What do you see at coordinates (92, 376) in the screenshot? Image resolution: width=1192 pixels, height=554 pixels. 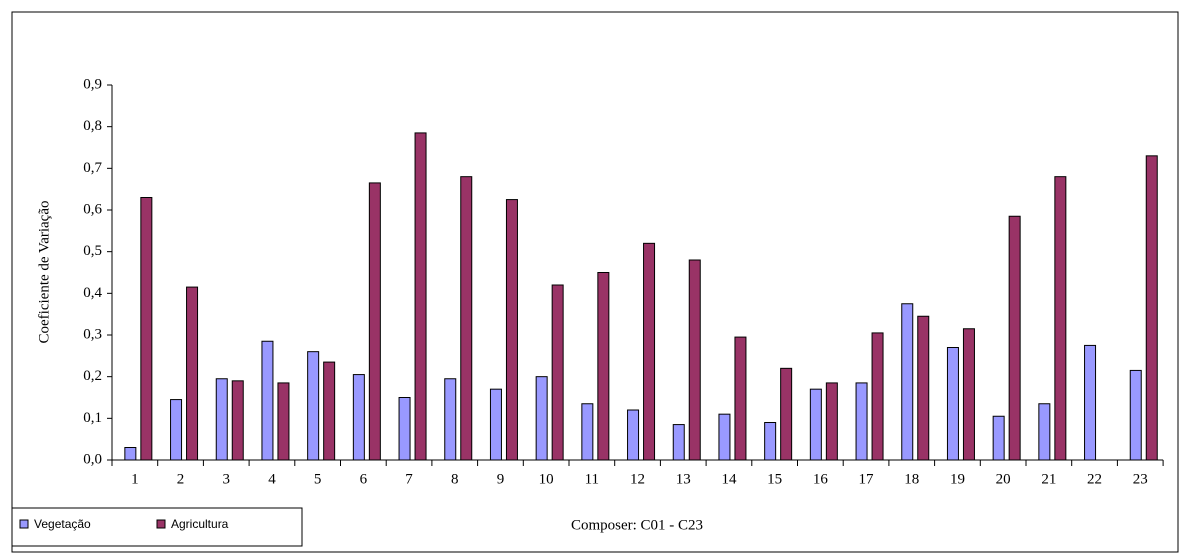 I see `y-tick-label: 0,2` at bounding box center [92, 376].